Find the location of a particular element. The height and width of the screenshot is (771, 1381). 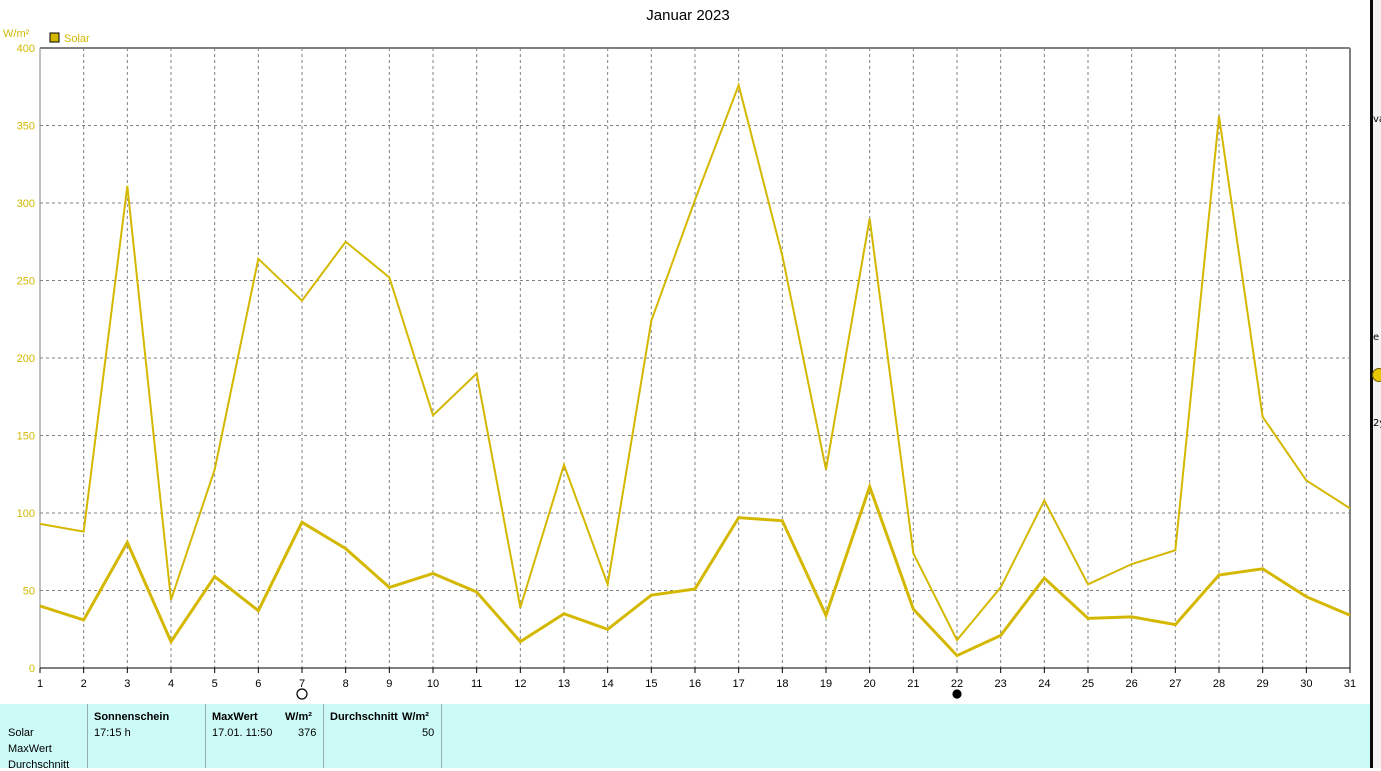

x-tick-label: 5 is located at coordinates (215, 684).